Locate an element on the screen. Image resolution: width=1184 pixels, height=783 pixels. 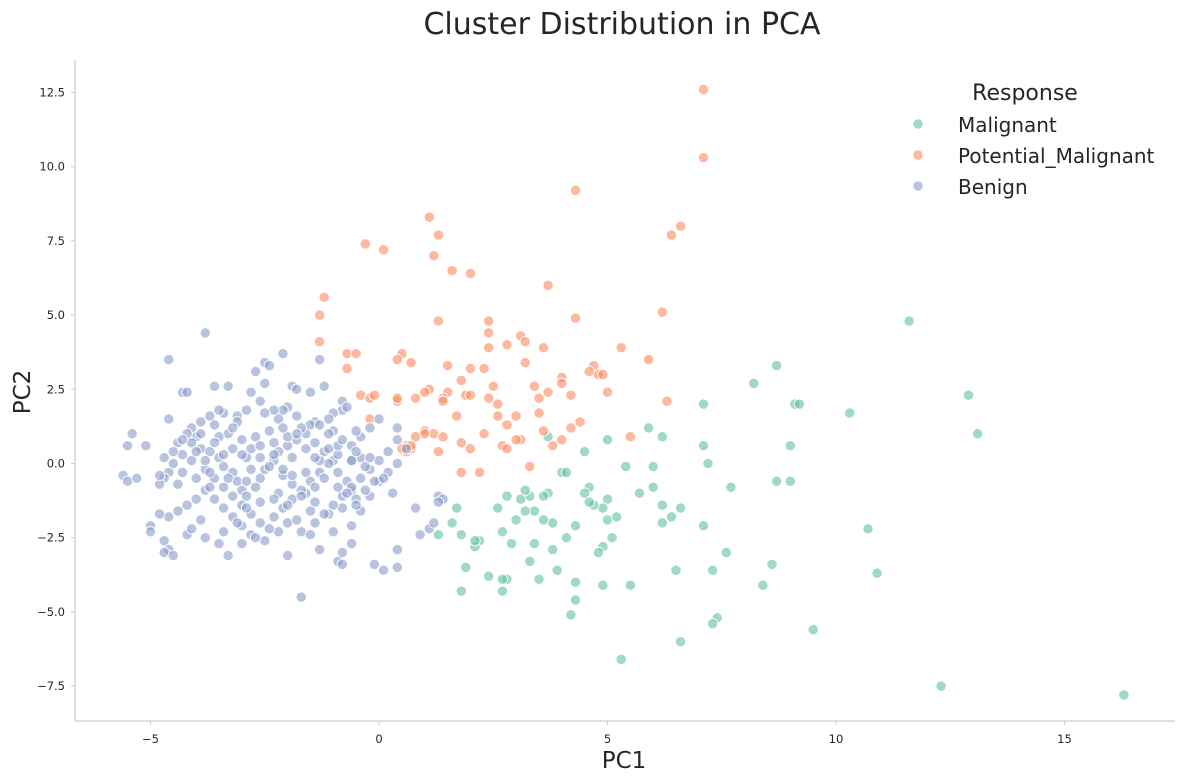
y-tick-label: 12.5 is located at coordinates (52, 93).